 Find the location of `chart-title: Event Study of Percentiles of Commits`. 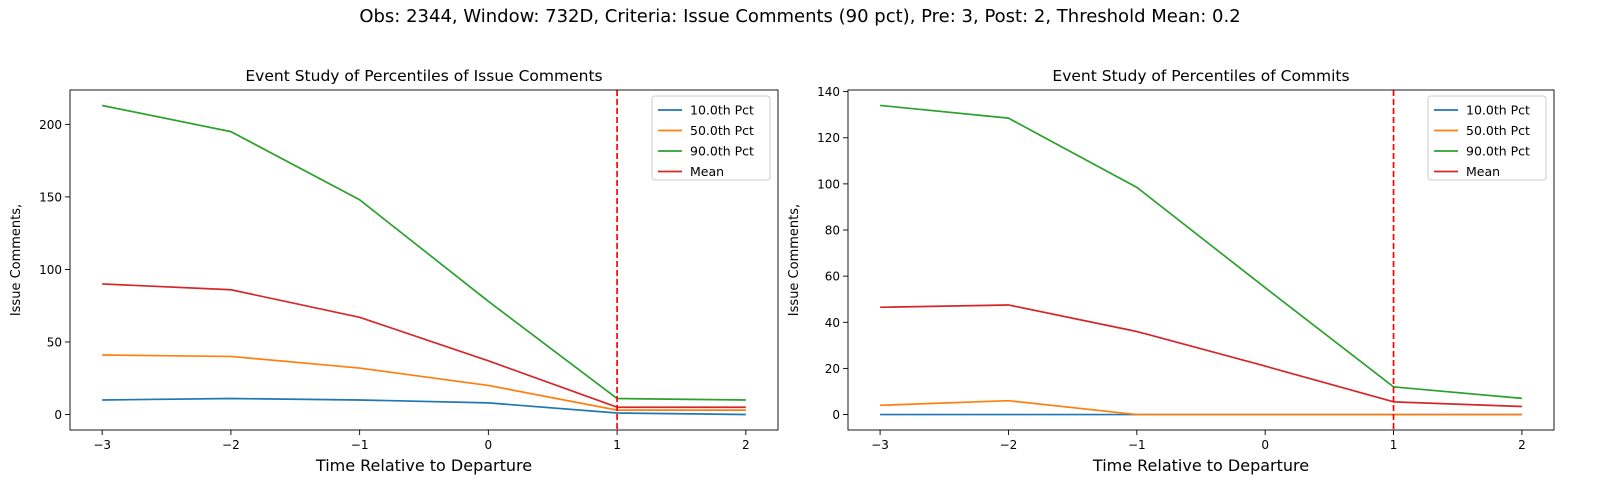

chart-title: Event Study of Percentiles of Commits is located at coordinates (1200, 76).